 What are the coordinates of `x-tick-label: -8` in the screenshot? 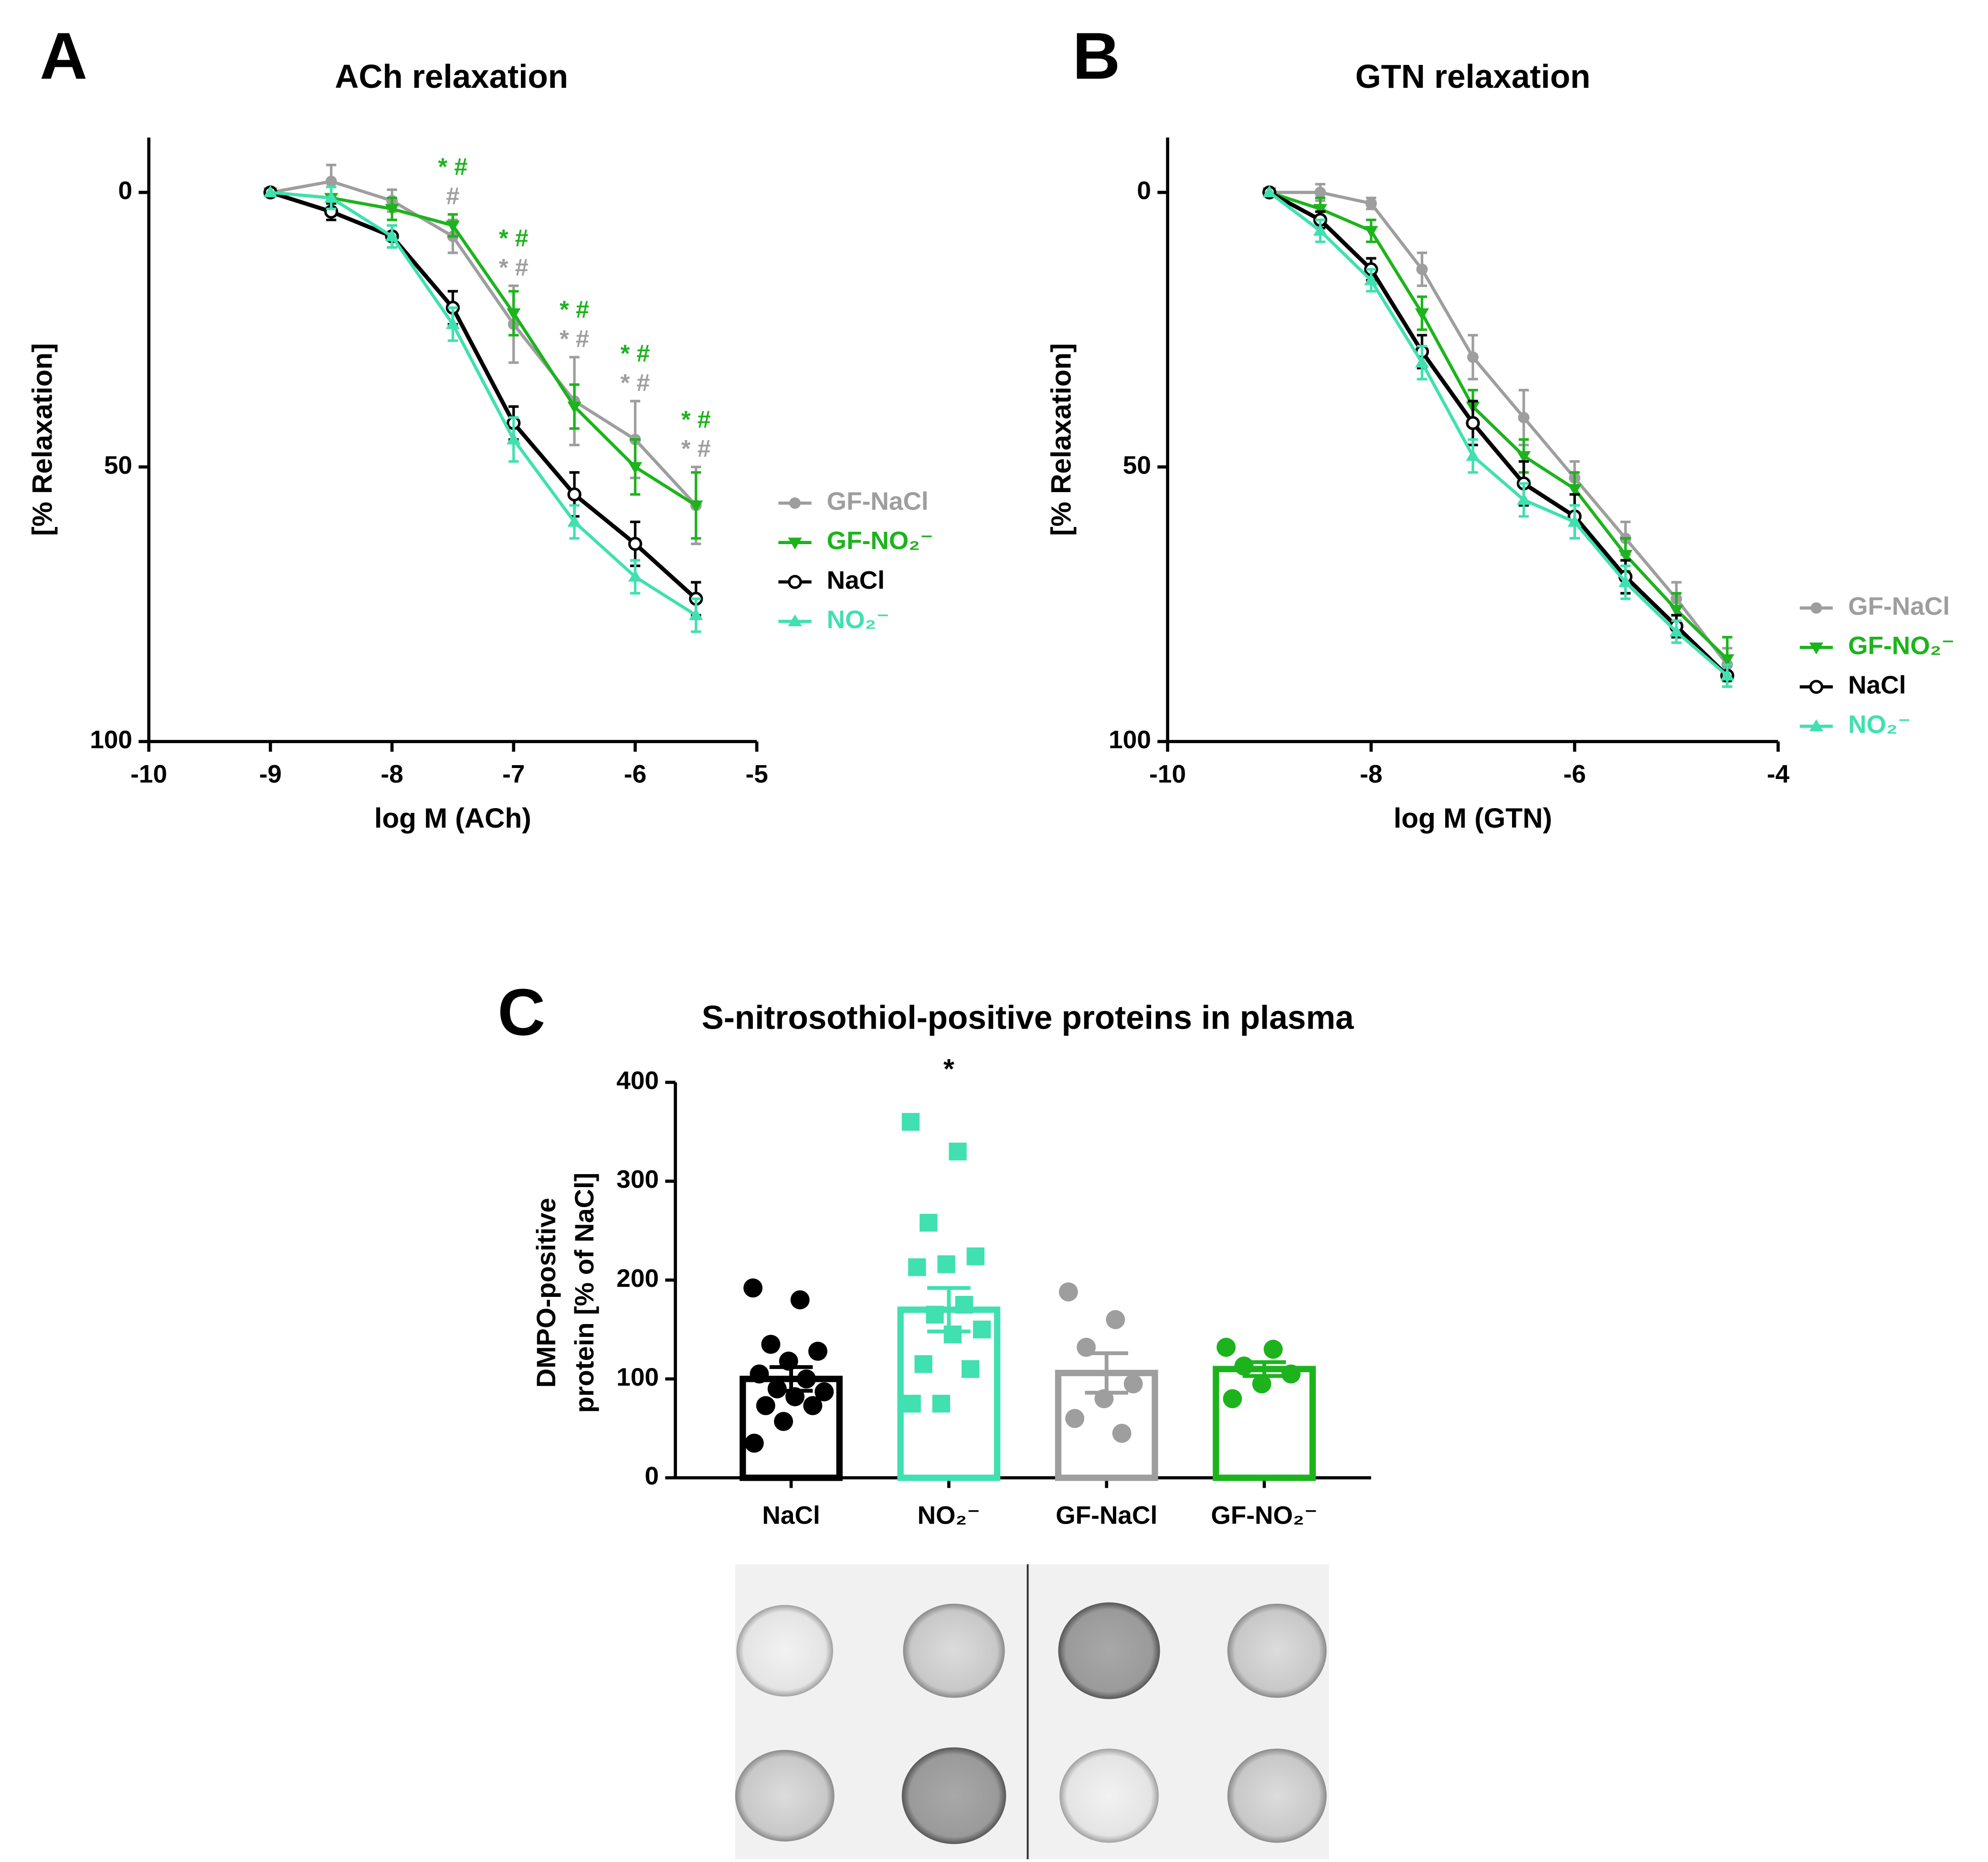 It's located at (1371, 774).